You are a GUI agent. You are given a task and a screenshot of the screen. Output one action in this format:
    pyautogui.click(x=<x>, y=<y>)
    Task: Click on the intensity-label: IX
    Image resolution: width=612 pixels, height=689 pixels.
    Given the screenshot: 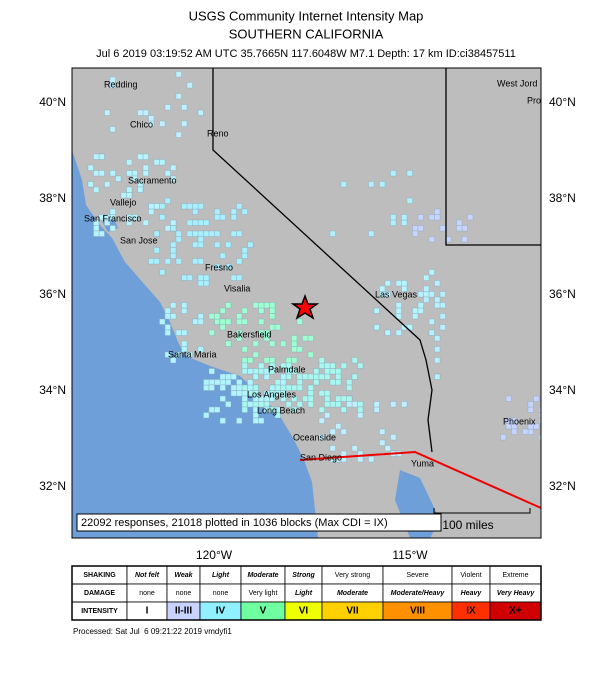 What is the action you would take?
    pyautogui.click(x=471, y=611)
    